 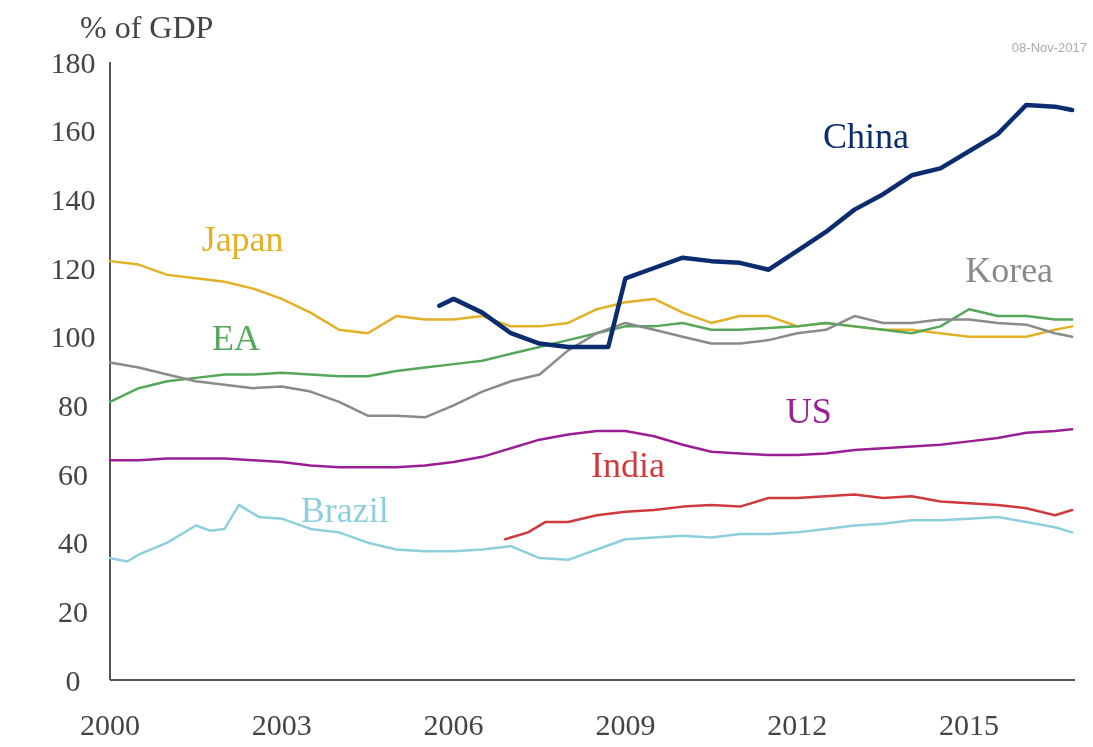 What do you see at coordinates (73, 543) in the screenshot?
I see `y-tick-label: 40` at bounding box center [73, 543].